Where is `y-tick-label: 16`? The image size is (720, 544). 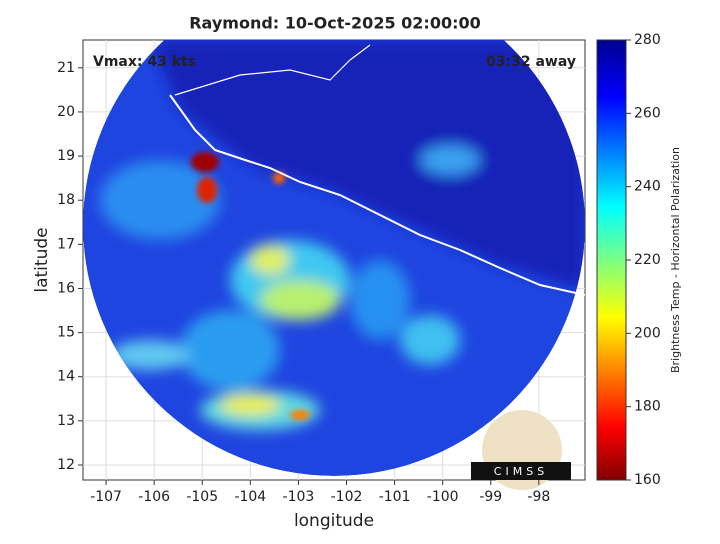
y-tick-label: 16 is located at coordinates (66, 288).